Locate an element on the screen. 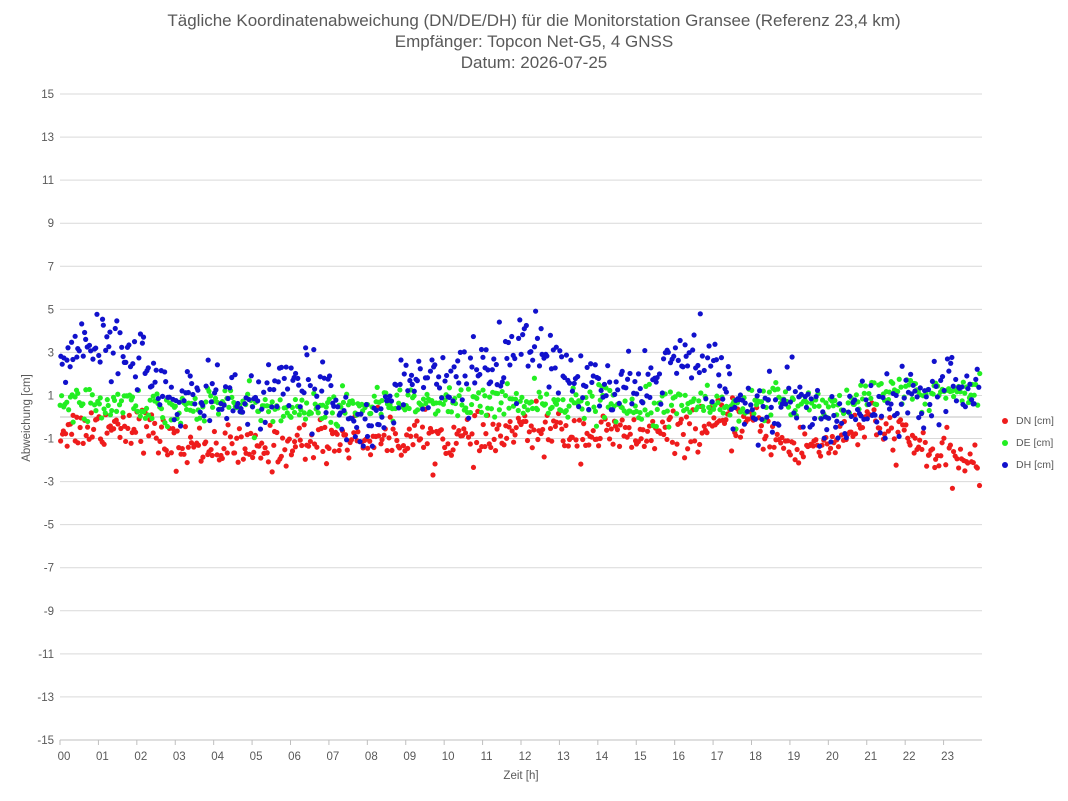 The image size is (1068, 801). x-tick-label: 11 is located at coordinates (487, 757).